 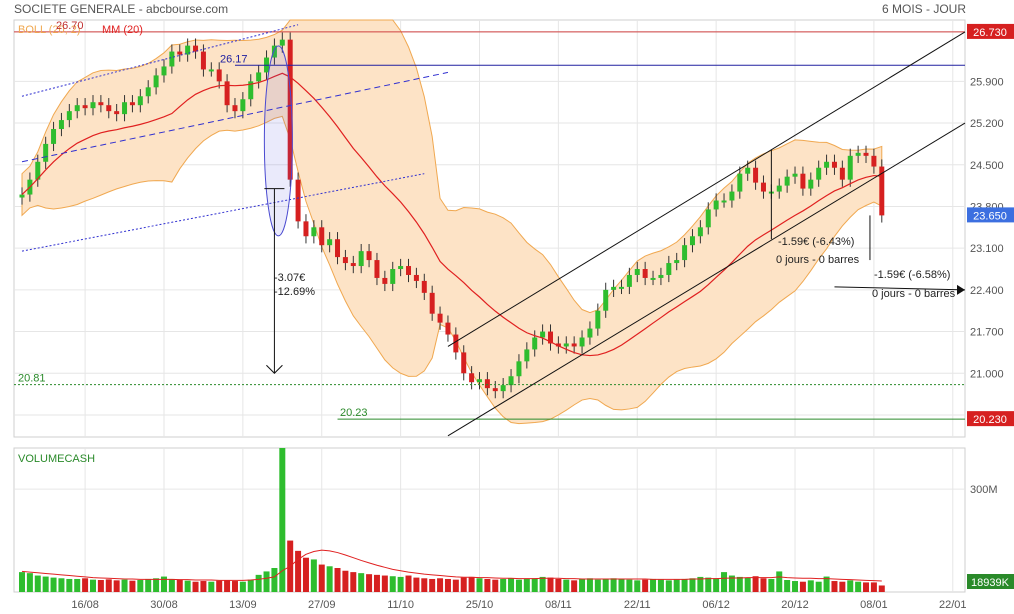 I want to click on badge-top-bg, so click(x=990, y=31).